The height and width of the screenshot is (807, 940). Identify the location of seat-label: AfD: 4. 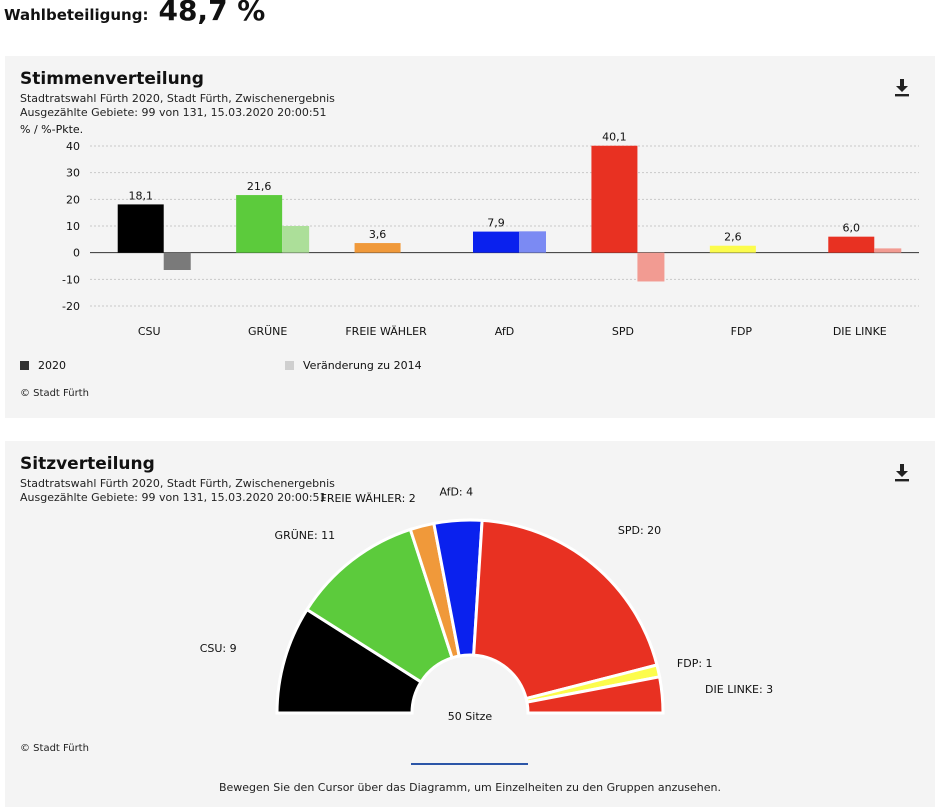
(456, 491).